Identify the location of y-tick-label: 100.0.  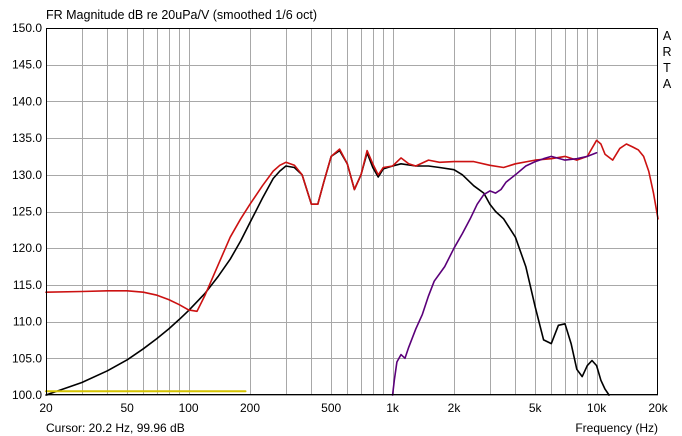
(27, 395).